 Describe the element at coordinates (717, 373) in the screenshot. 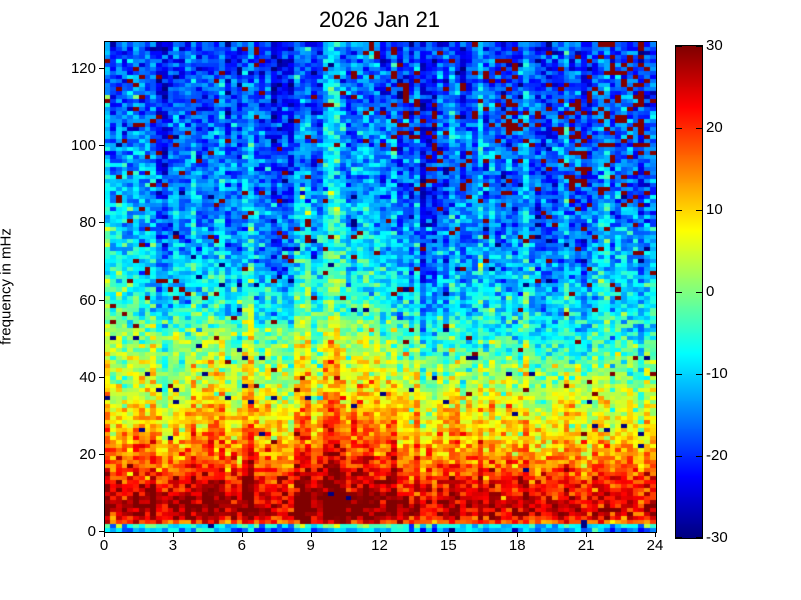

I see `colorbar-tick-label: -10` at that location.